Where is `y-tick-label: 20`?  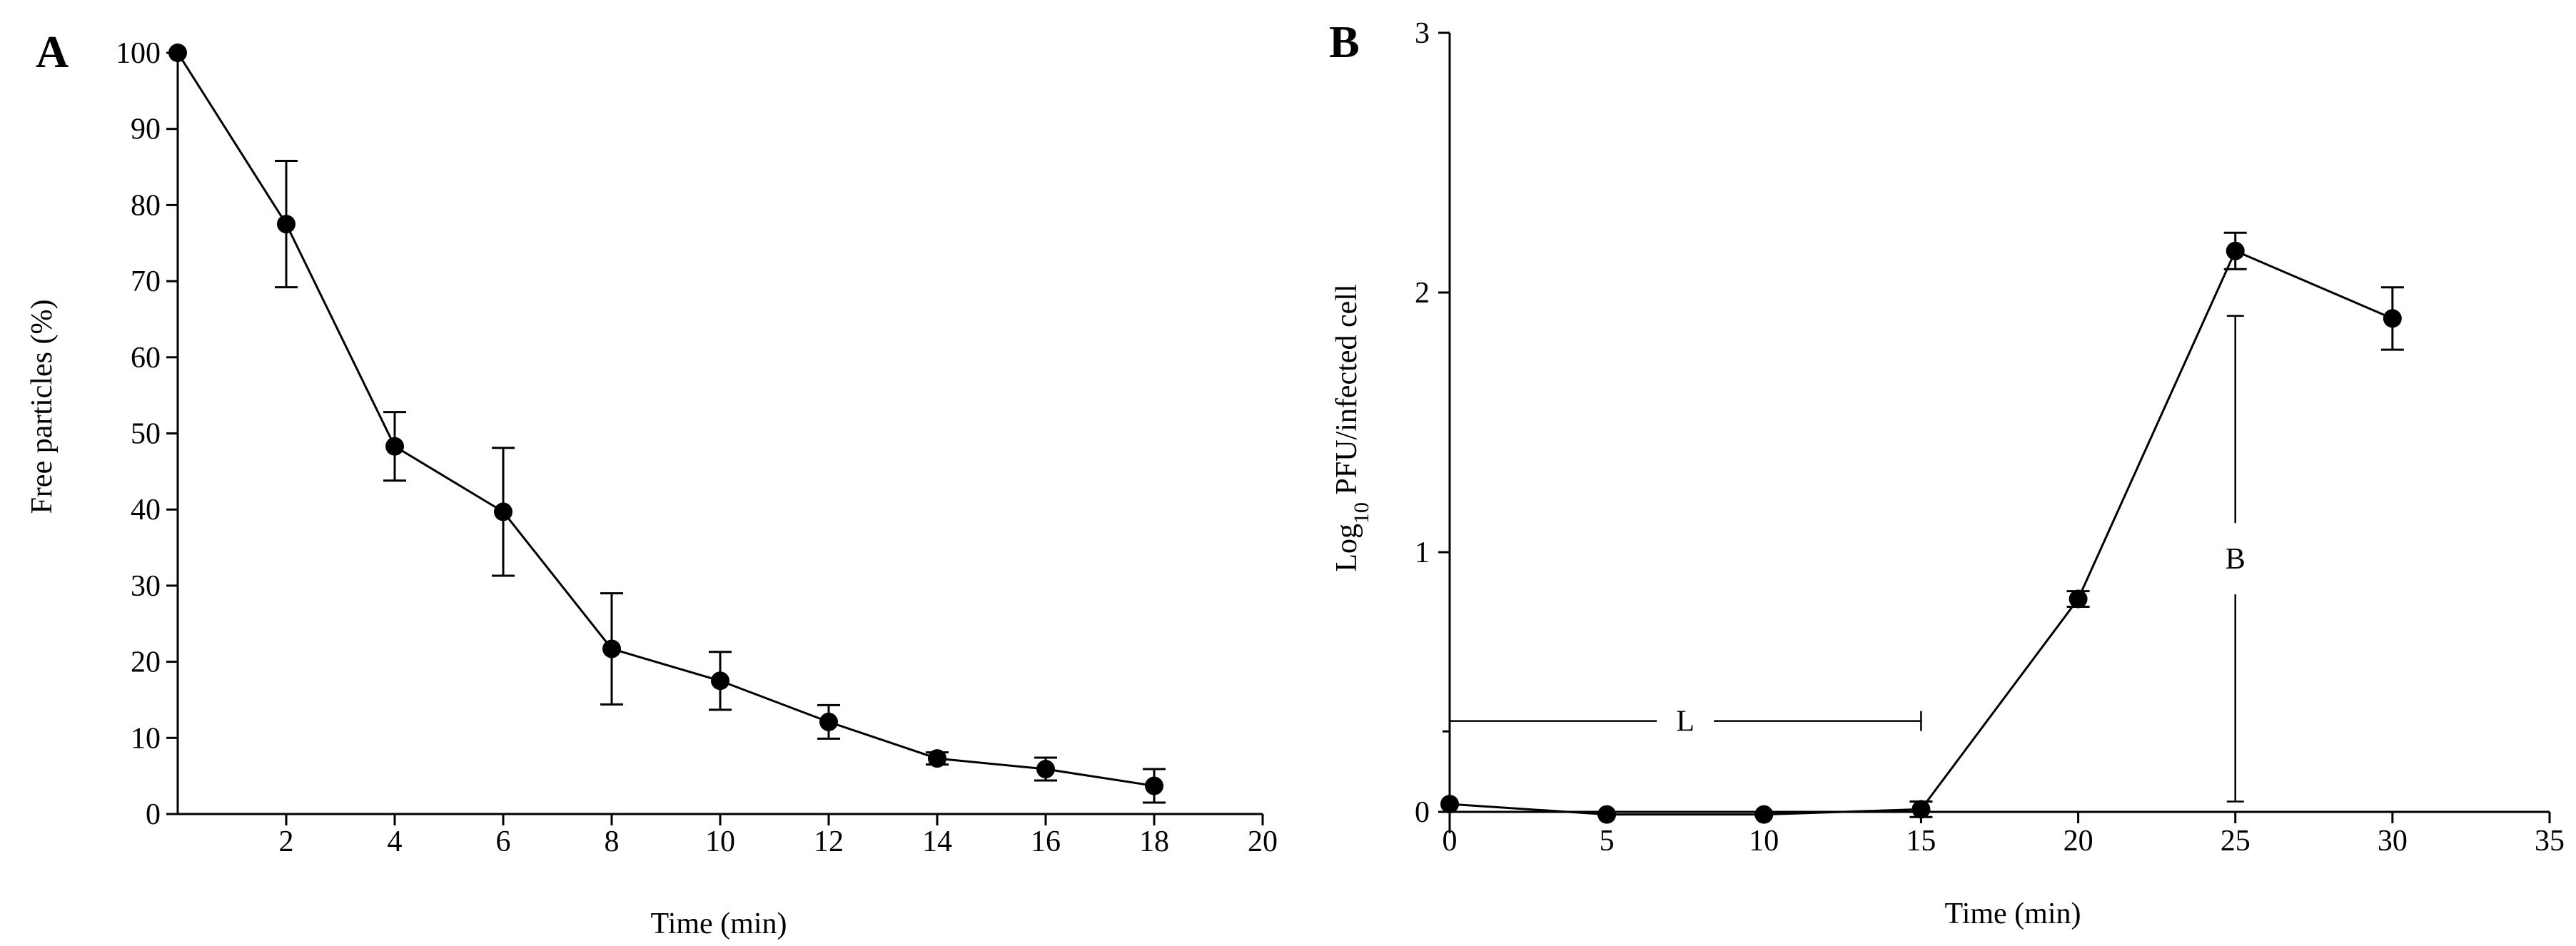 y-tick-label: 20 is located at coordinates (146, 663).